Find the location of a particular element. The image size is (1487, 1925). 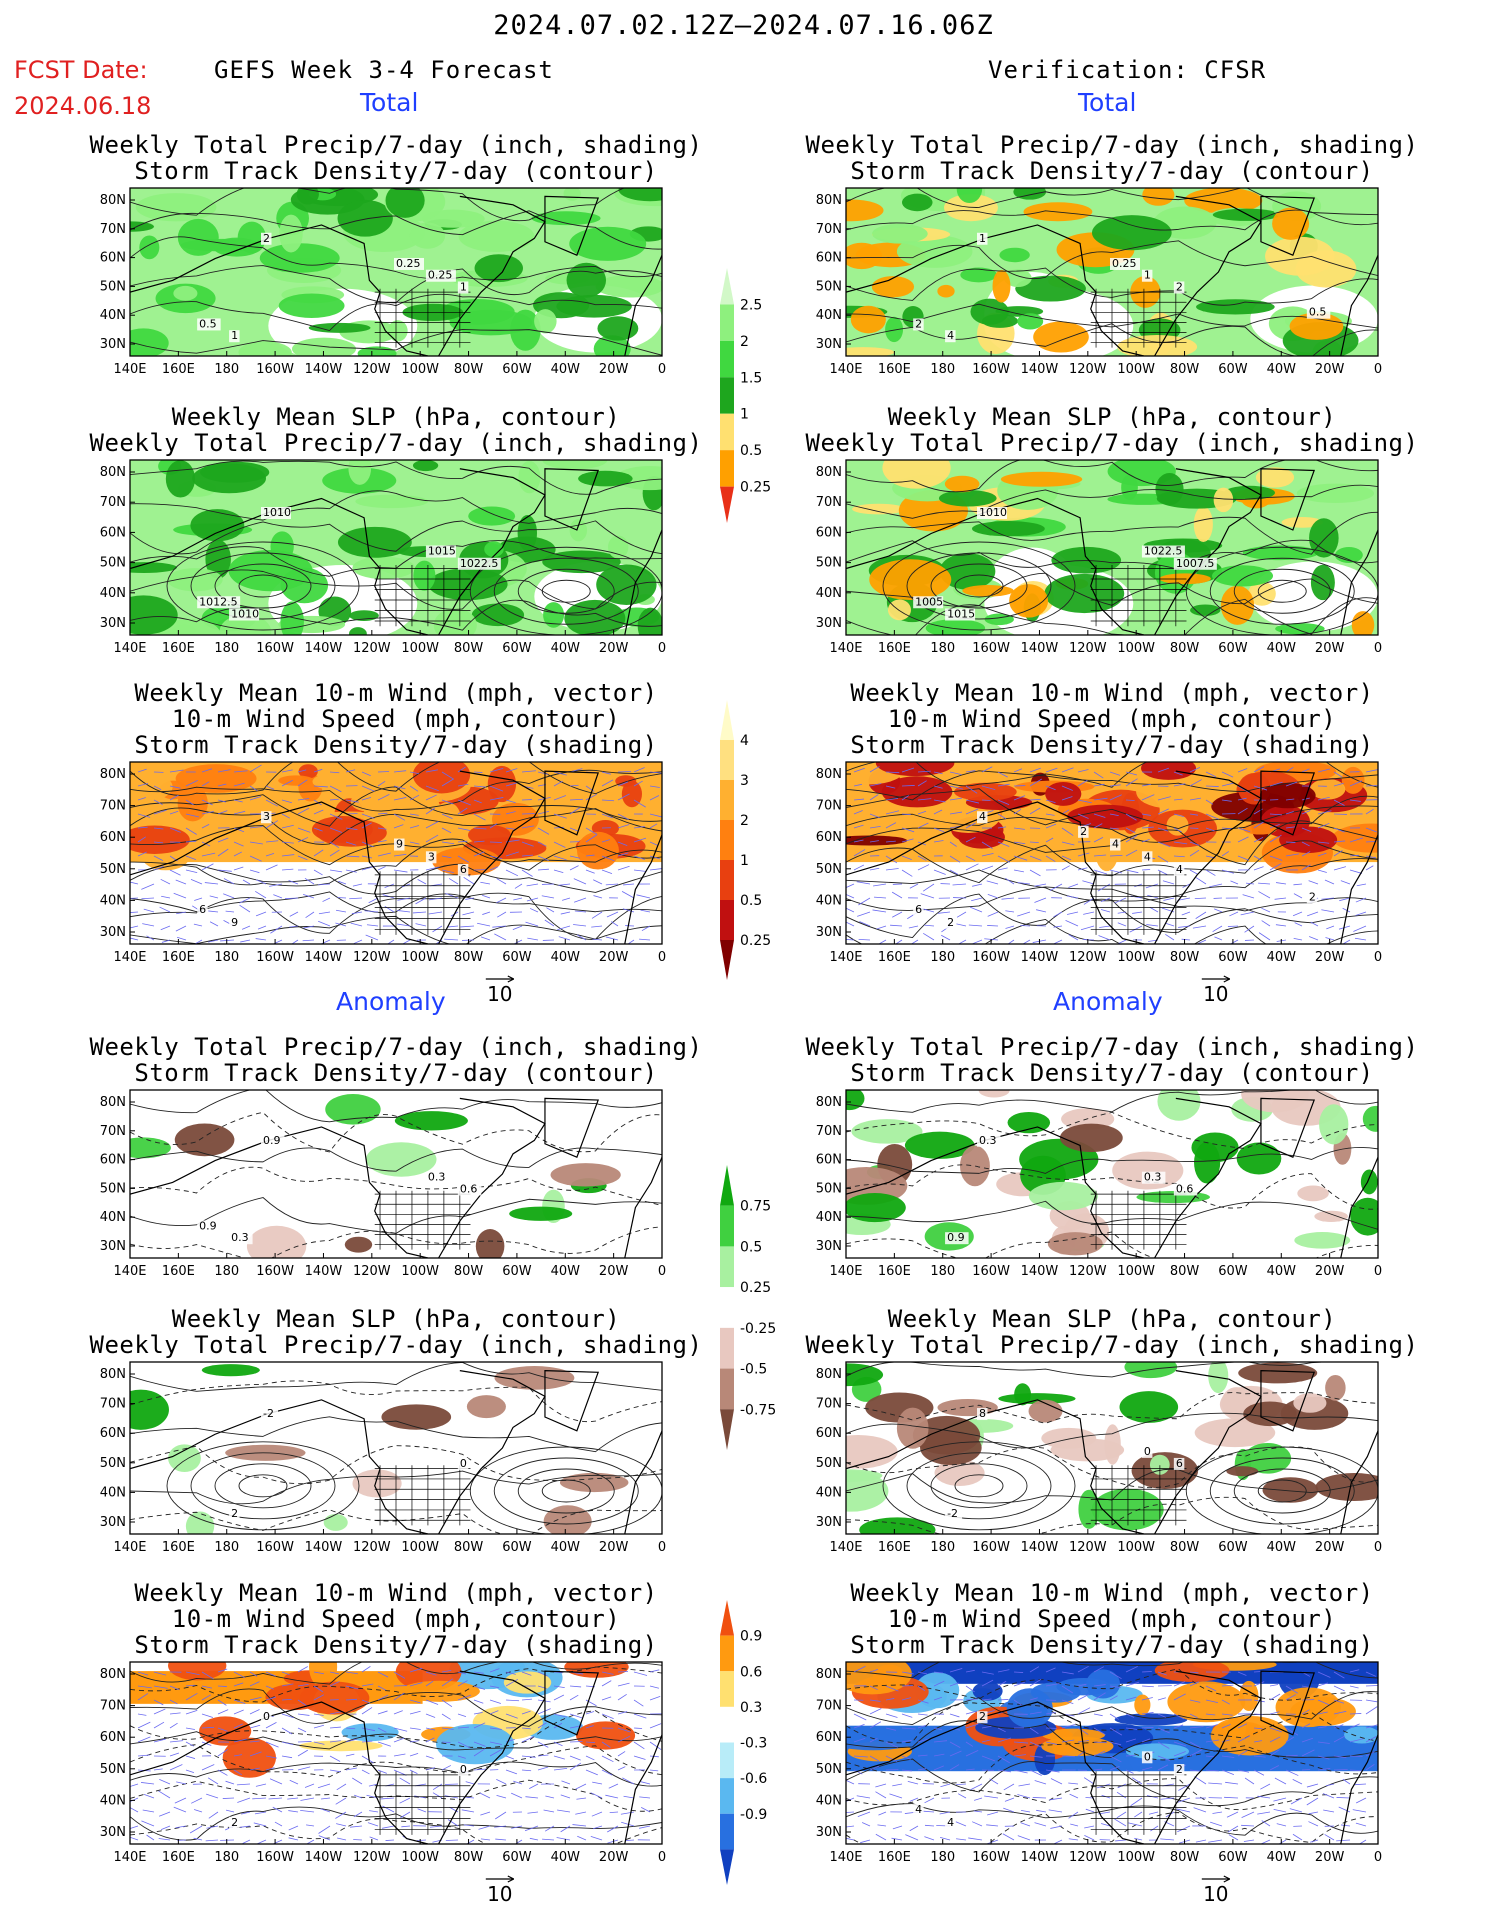

p3-contour-label: 1010 is located at coordinates (244, 614).